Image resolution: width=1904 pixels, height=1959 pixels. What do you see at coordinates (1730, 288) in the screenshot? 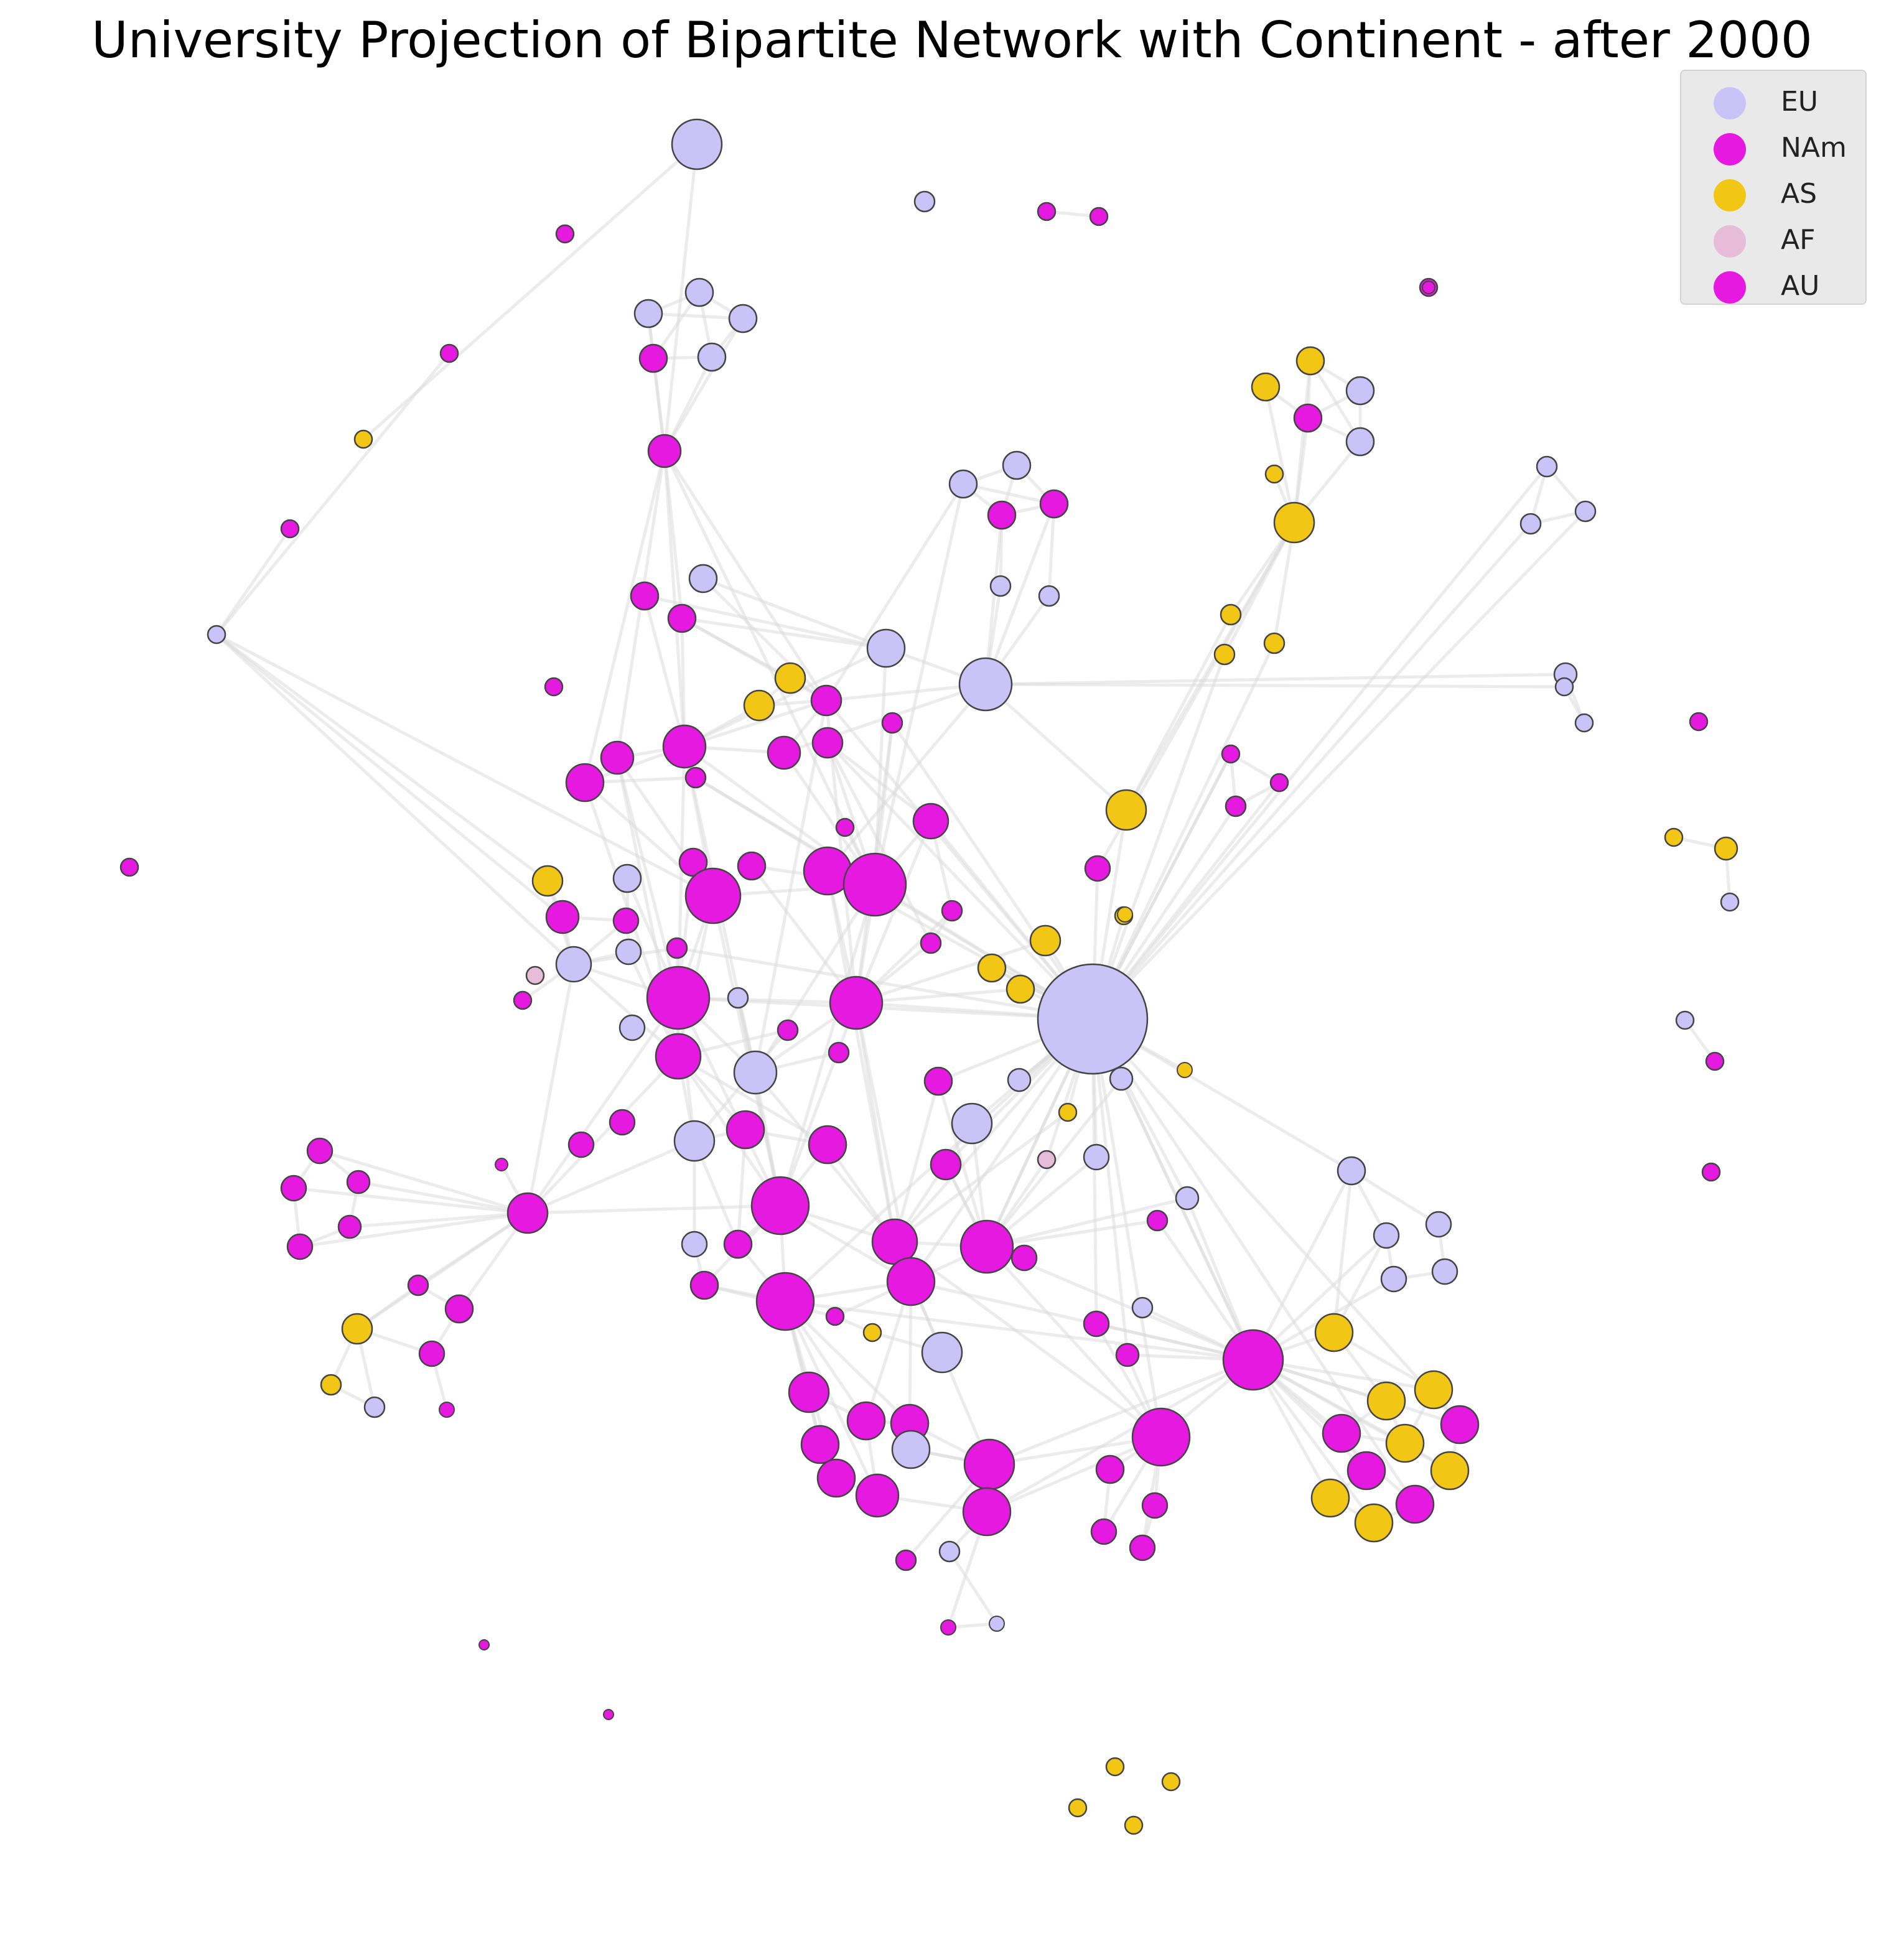
I see `legend-marker-au` at bounding box center [1730, 288].